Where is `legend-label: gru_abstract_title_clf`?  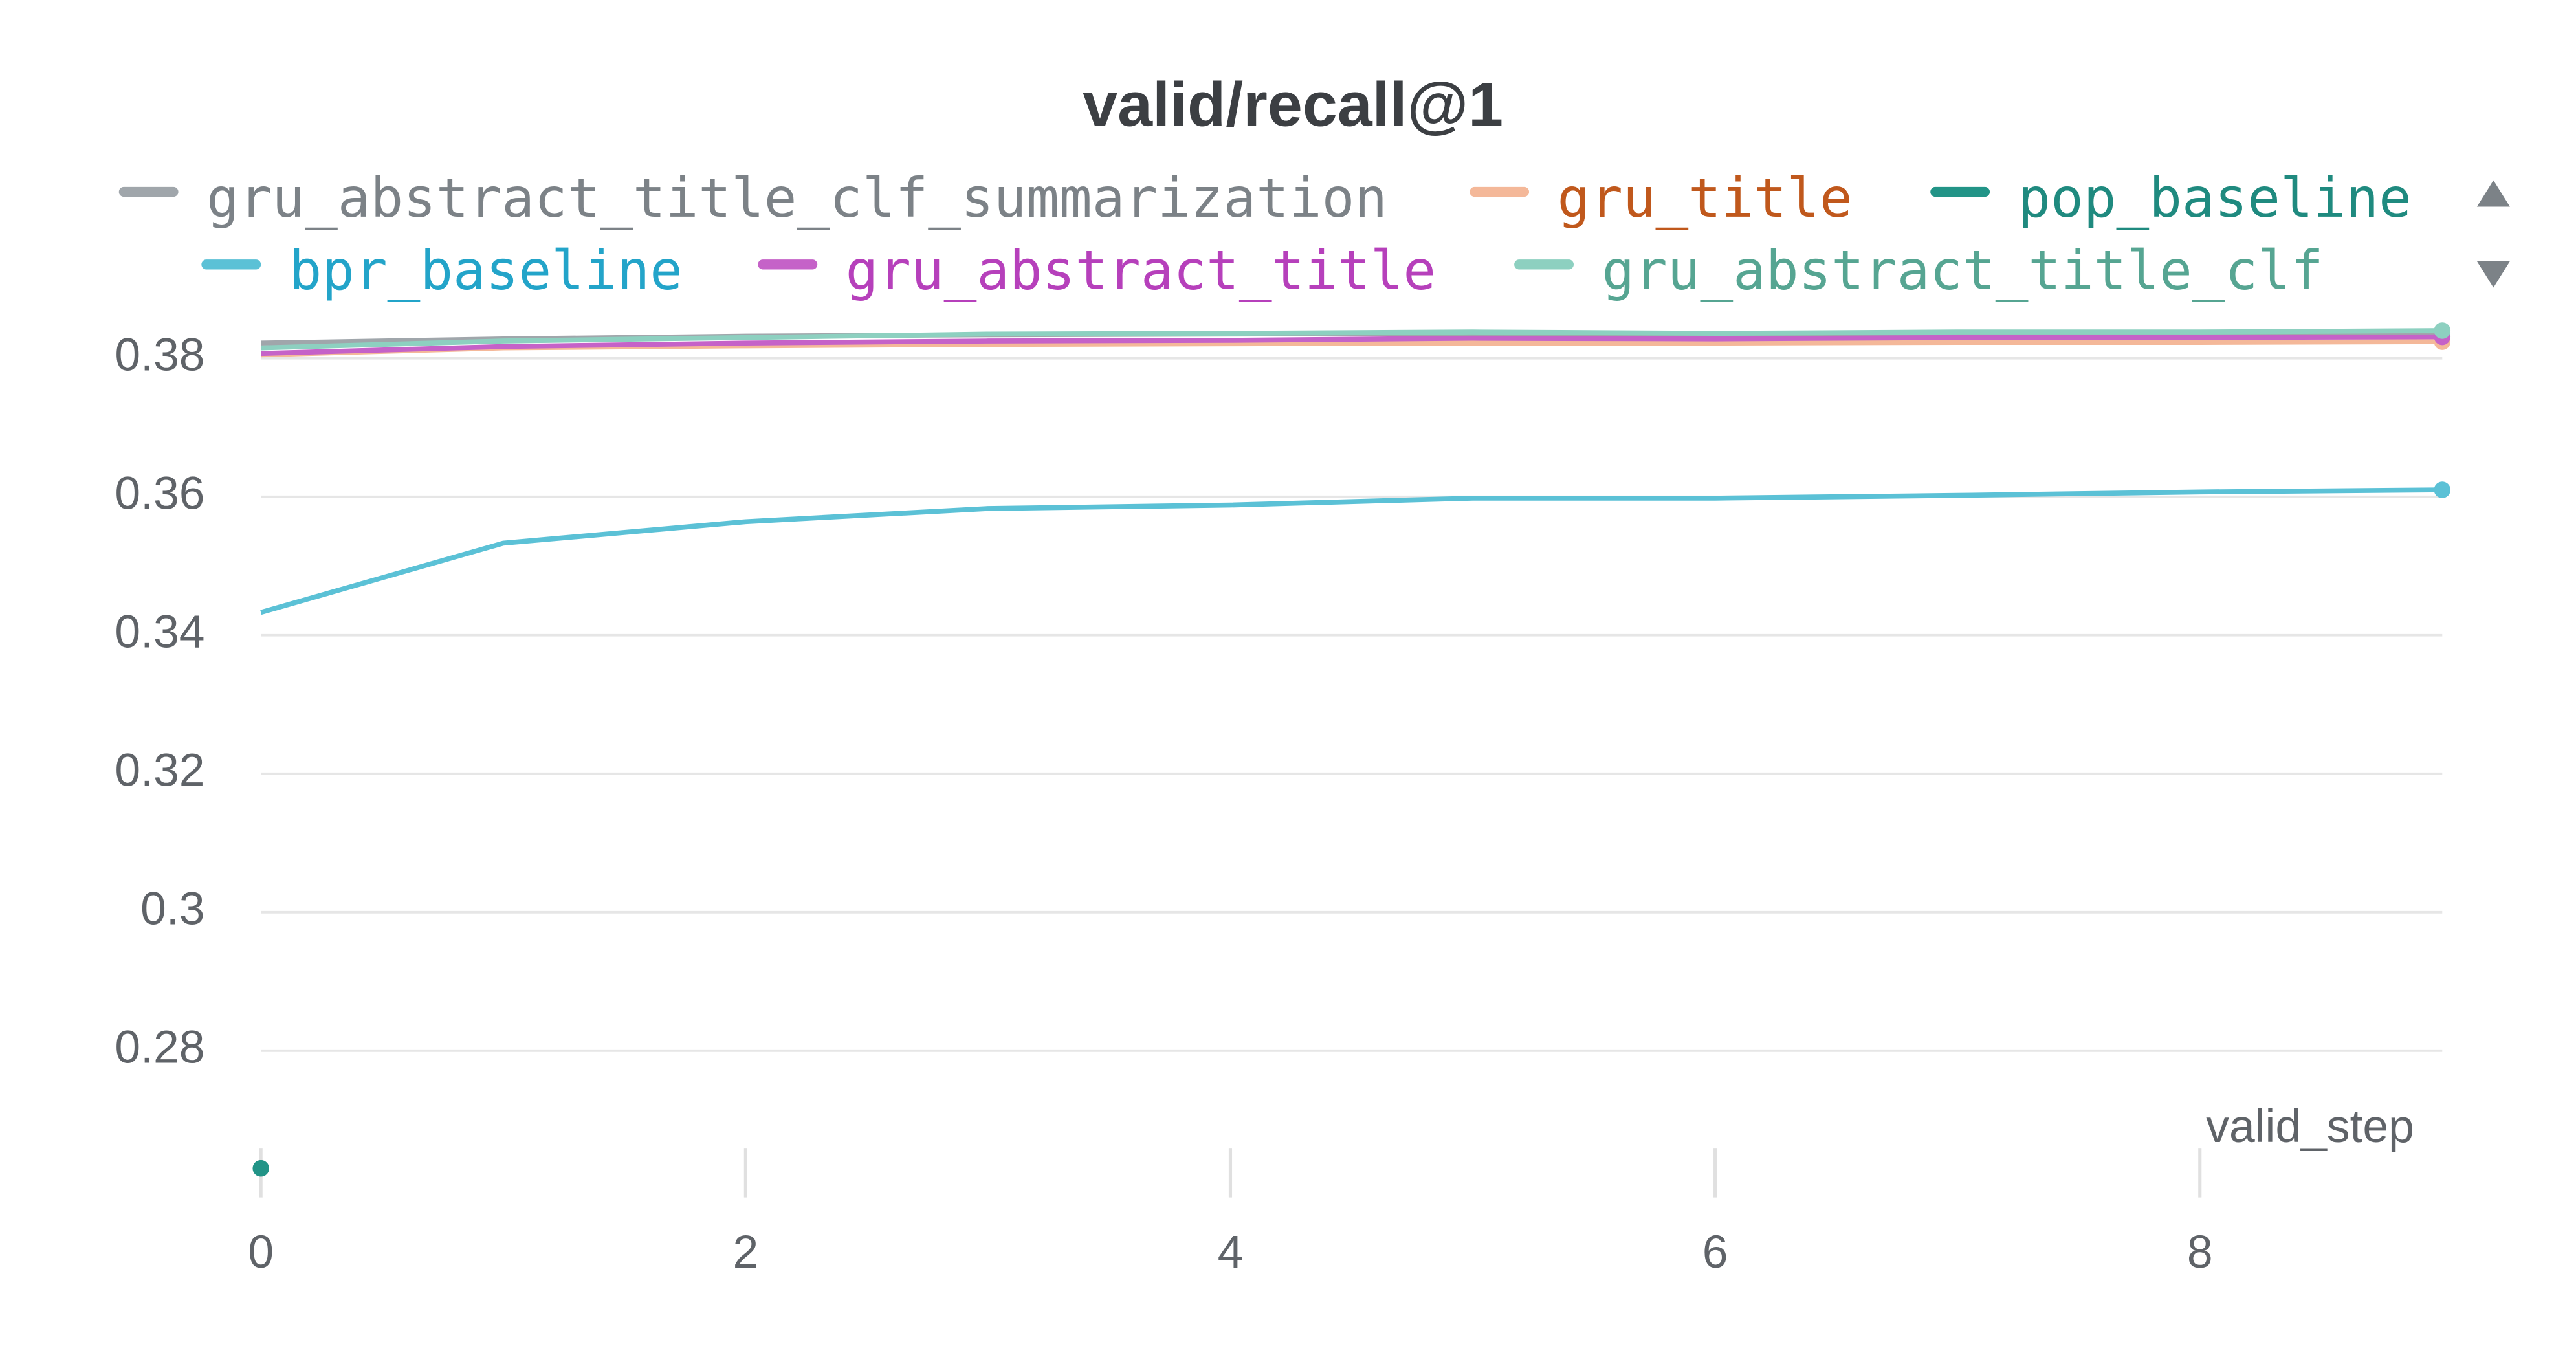
legend-label: gru_abstract_title_clf is located at coordinates (1963, 270).